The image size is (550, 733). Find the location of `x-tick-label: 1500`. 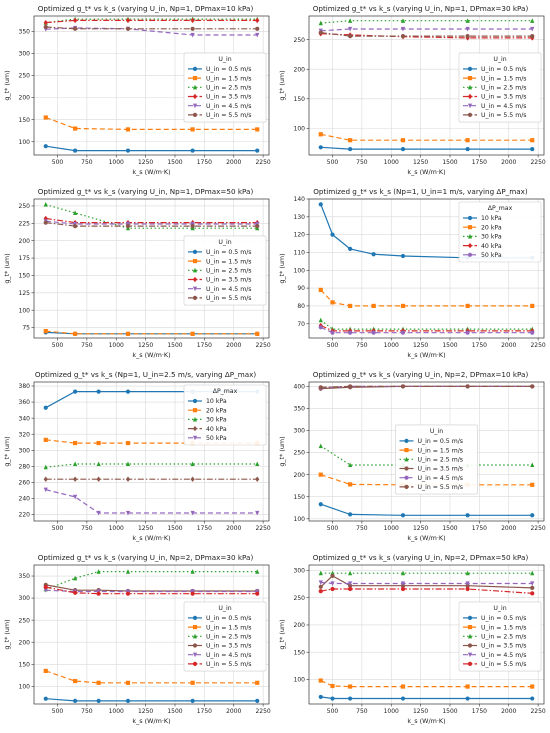

x-tick-label: 1500 is located at coordinates (174, 345).